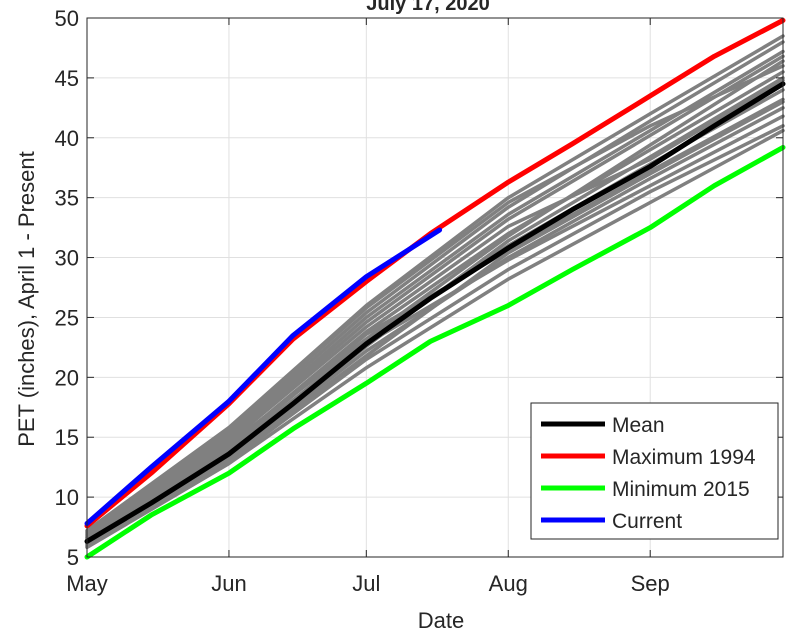  Describe the element at coordinates (228, 583) in the screenshot. I see `x-tick-label: Jun` at that location.